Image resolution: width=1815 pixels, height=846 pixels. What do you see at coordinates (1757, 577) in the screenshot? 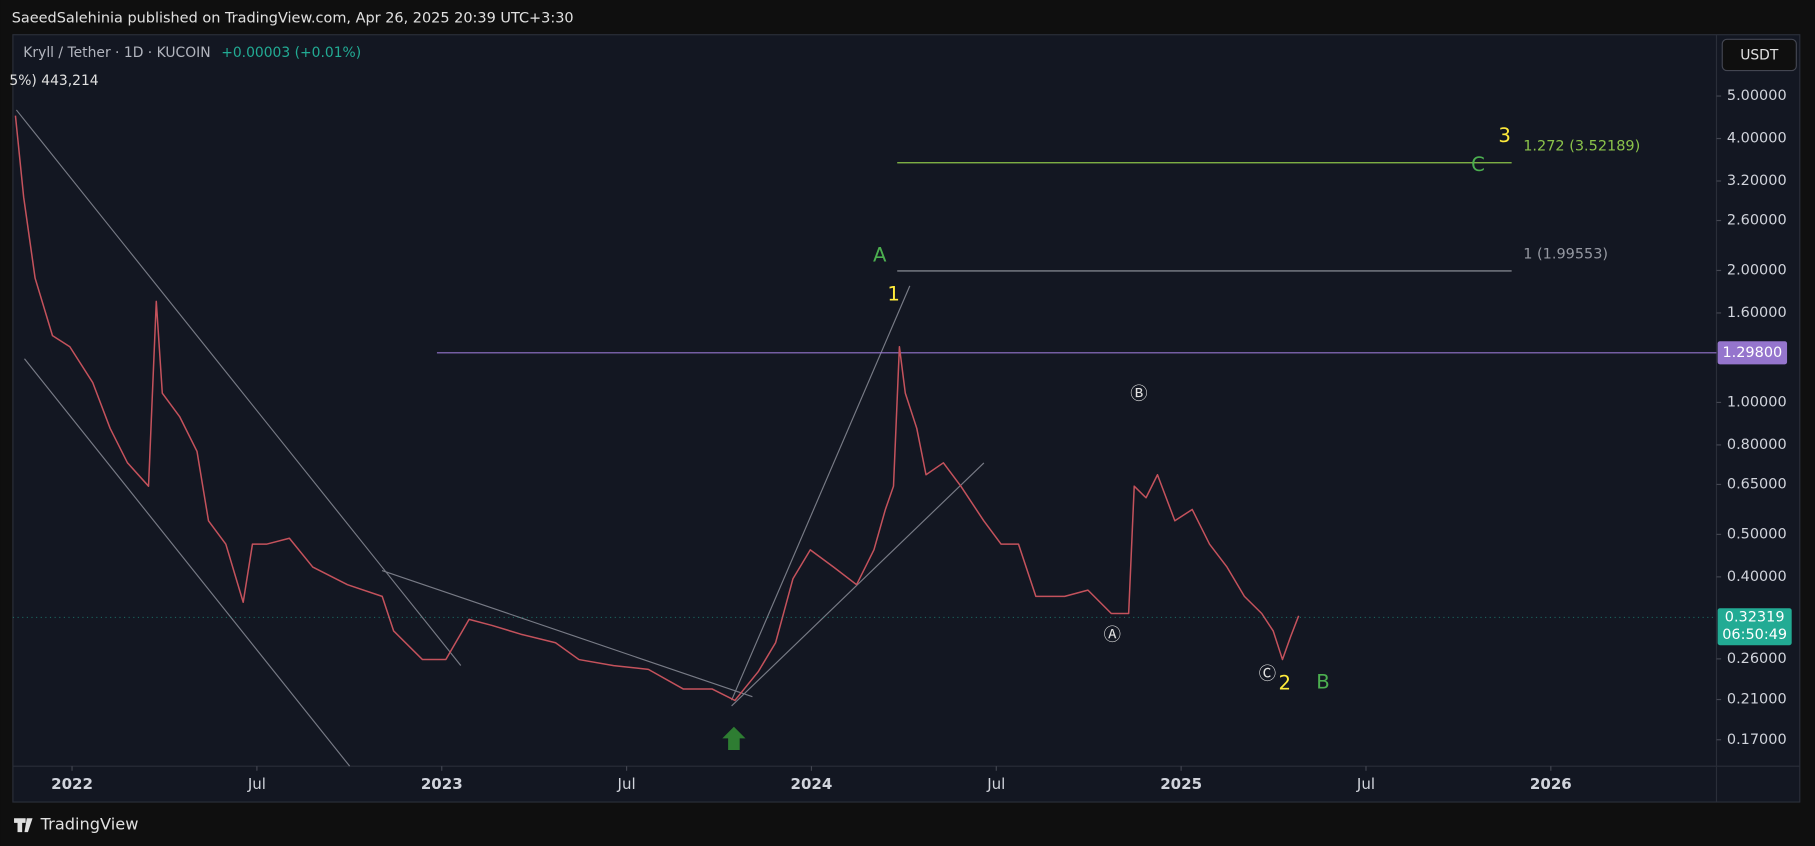
I see `y-tick-label: 0.40000` at bounding box center [1757, 577].